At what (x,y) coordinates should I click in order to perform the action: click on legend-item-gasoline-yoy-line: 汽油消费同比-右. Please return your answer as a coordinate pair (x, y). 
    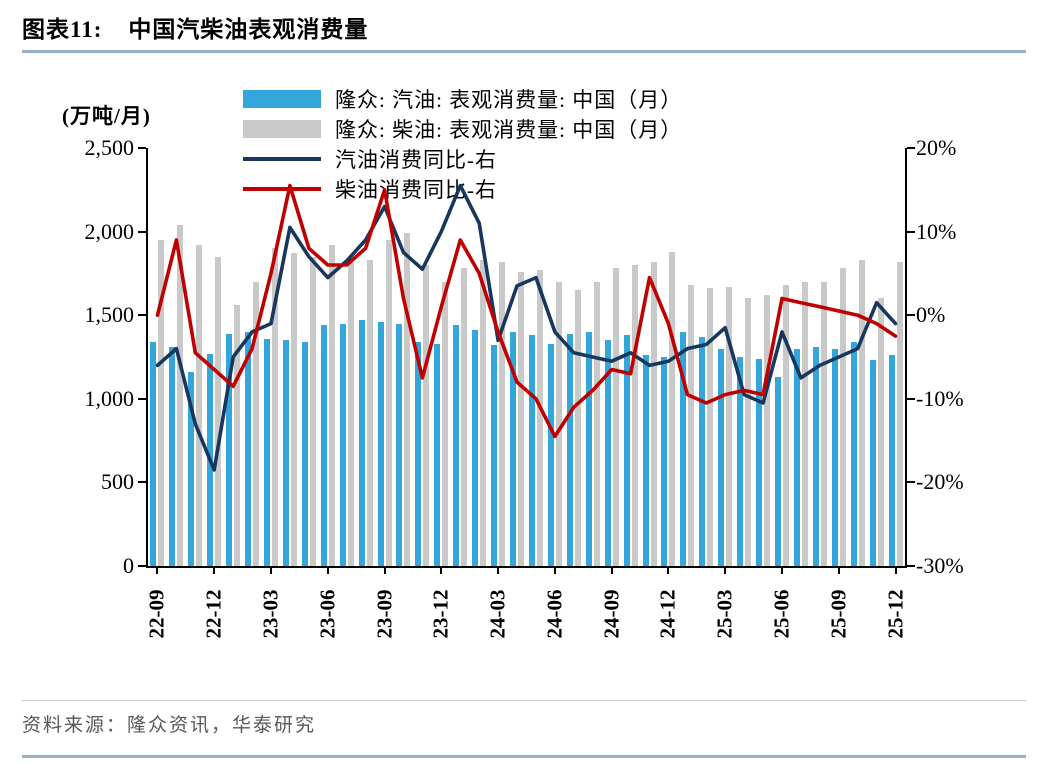
    Looking at the image, I should click on (462, 159).